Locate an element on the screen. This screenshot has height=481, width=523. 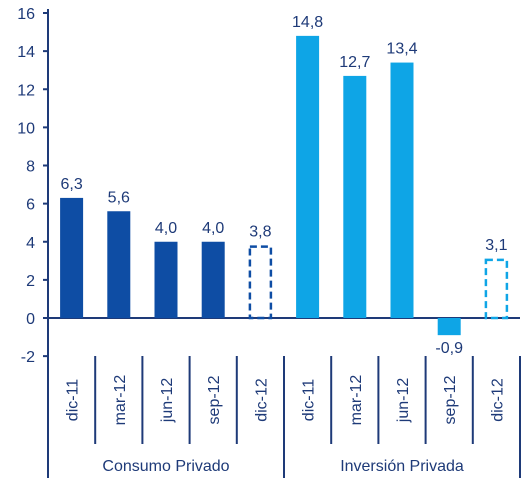
y-tick-label: 0 is located at coordinates (30, 319).